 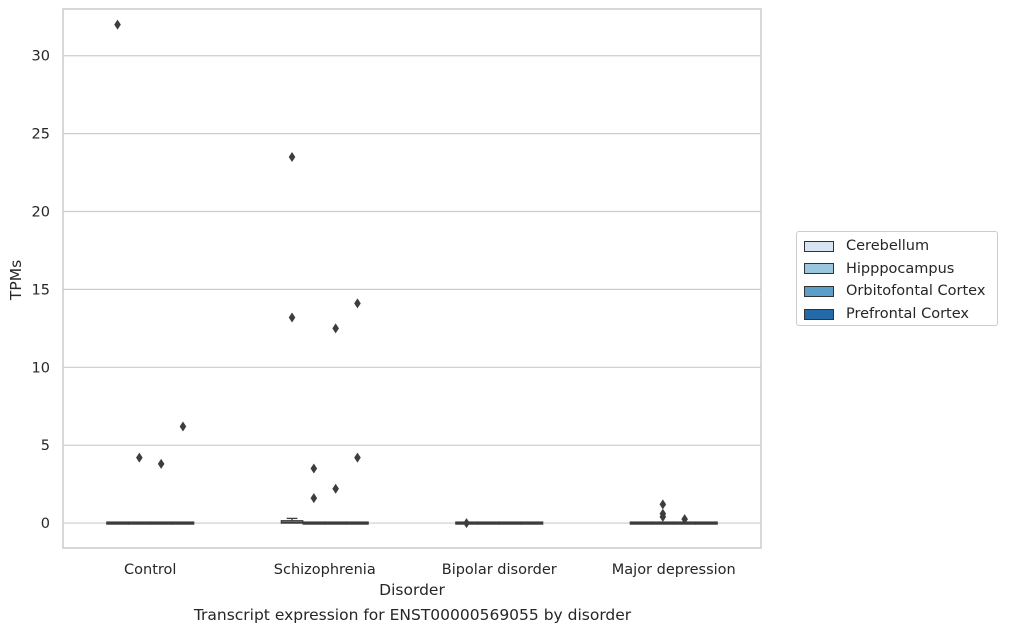 What do you see at coordinates (150, 570) in the screenshot?
I see `x-tick-label: Control` at bounding box center [150, 570].